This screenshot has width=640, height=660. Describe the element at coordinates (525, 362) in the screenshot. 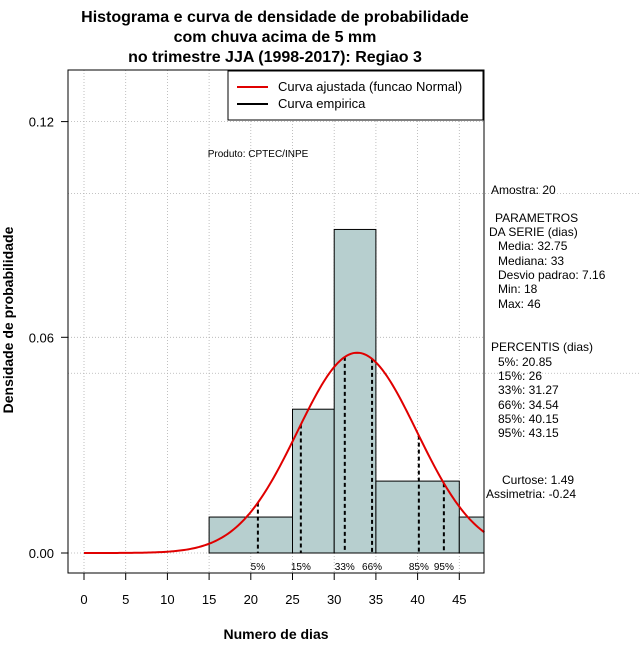

I see `stat-p5: 5%: 20.85` at that location.